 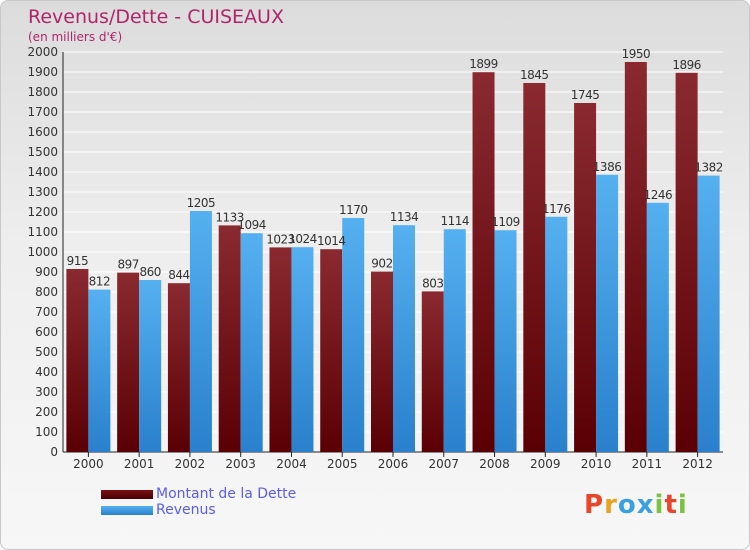 What do you see at coordinates (186, 510) in the screenshot?
I see `legend-label-revenus: Revenus` at bounding box center [186, 510].